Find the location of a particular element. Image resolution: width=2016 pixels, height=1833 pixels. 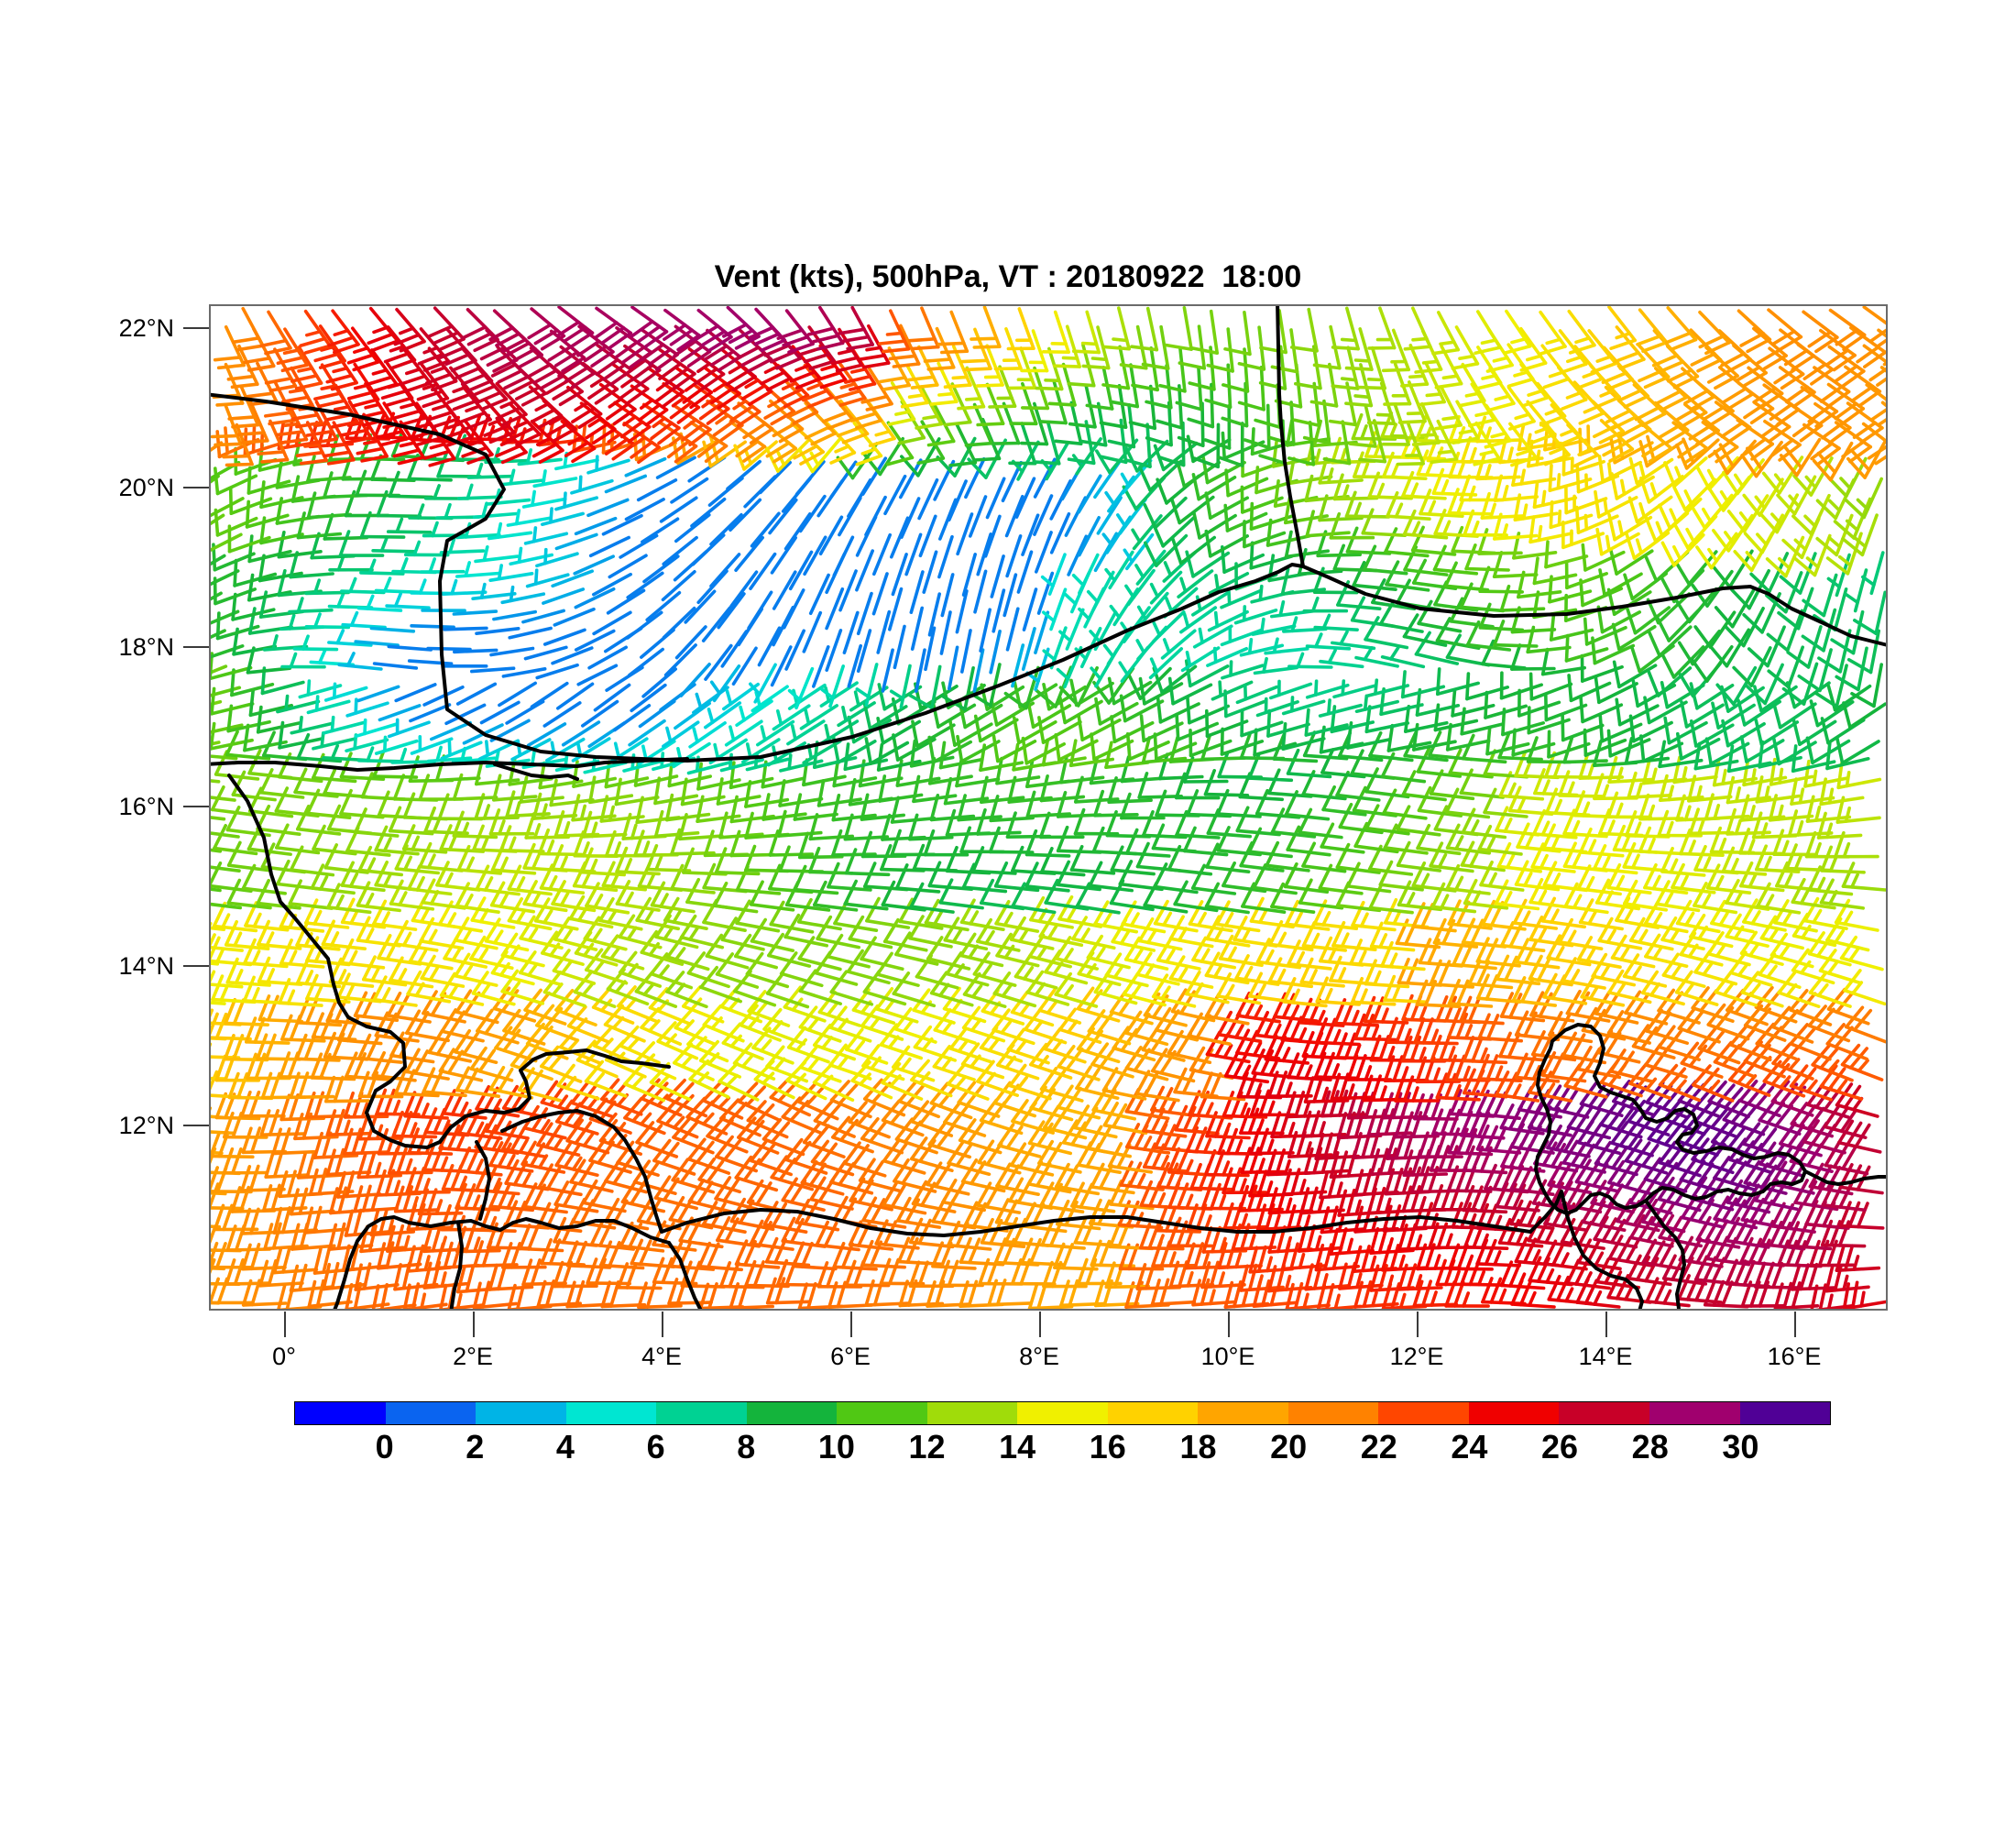

y-label-14N: 14°N is located at coordinates (146, 966).